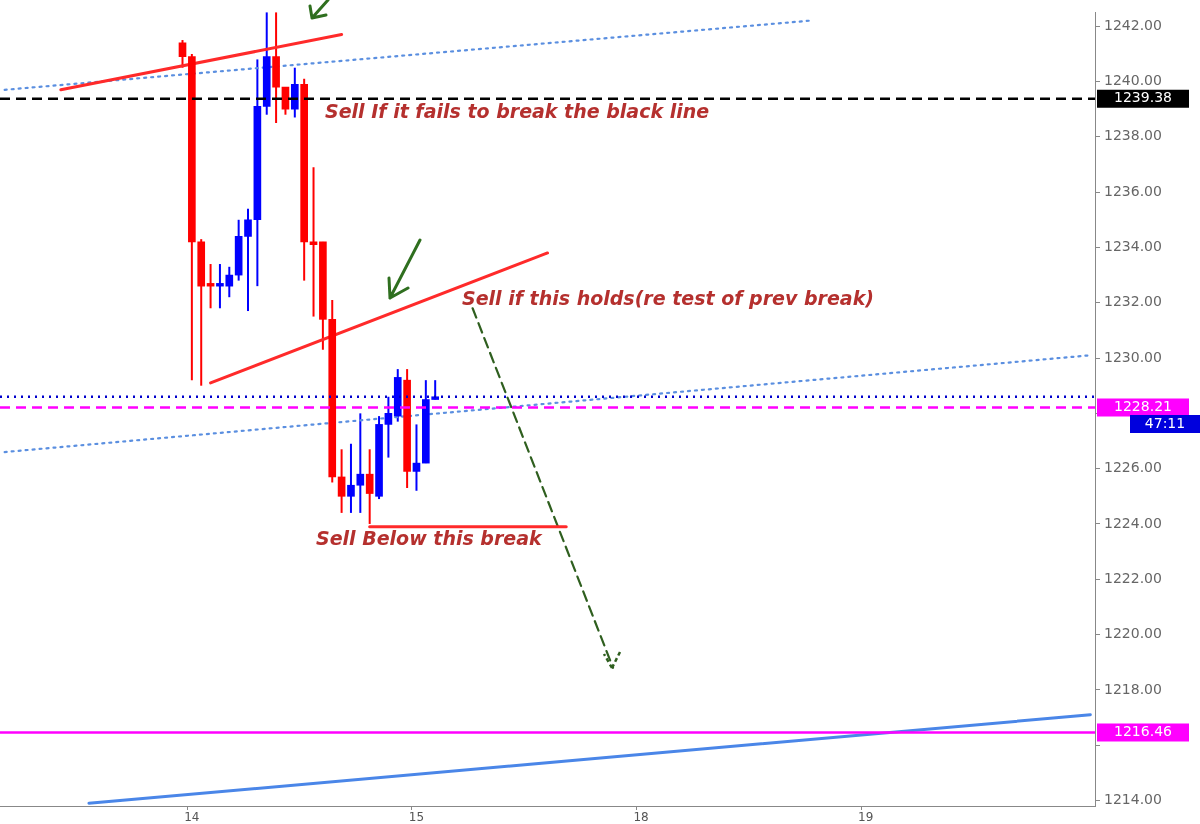  Describe the element at coordinates (1133, 799) in the screenshot. I see `y-tick-label: 1214.00` at that location.